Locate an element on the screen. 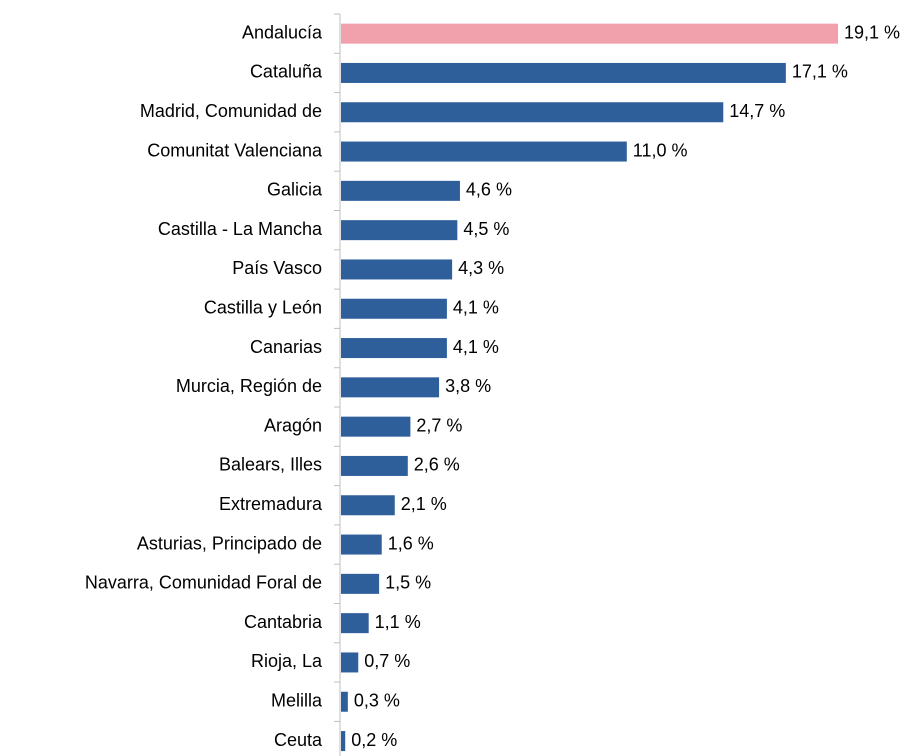  value-label: 1,1 % is located at coordinates (398, 622).